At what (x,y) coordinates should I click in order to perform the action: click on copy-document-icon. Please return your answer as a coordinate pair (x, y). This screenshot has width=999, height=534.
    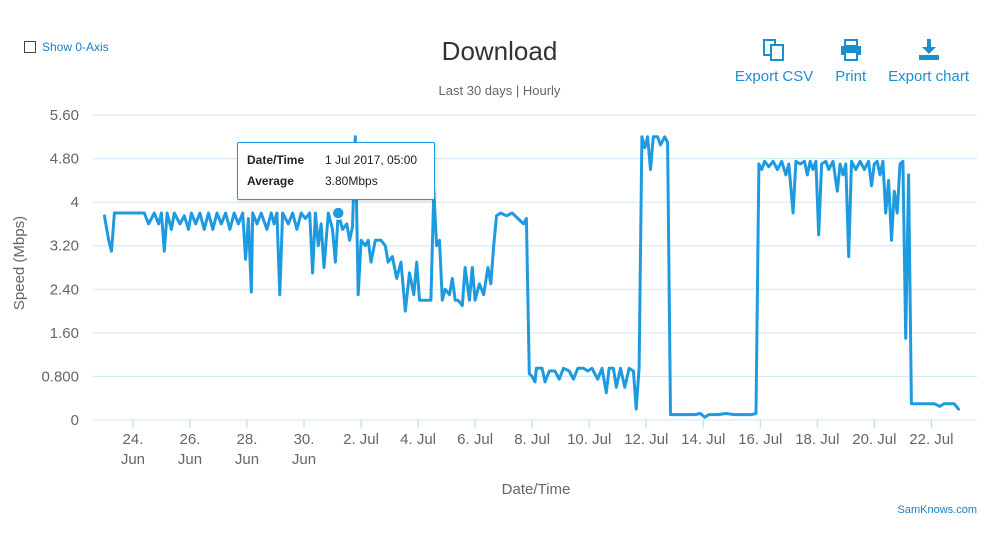
    Looking at the image, I should click on (774, 50).